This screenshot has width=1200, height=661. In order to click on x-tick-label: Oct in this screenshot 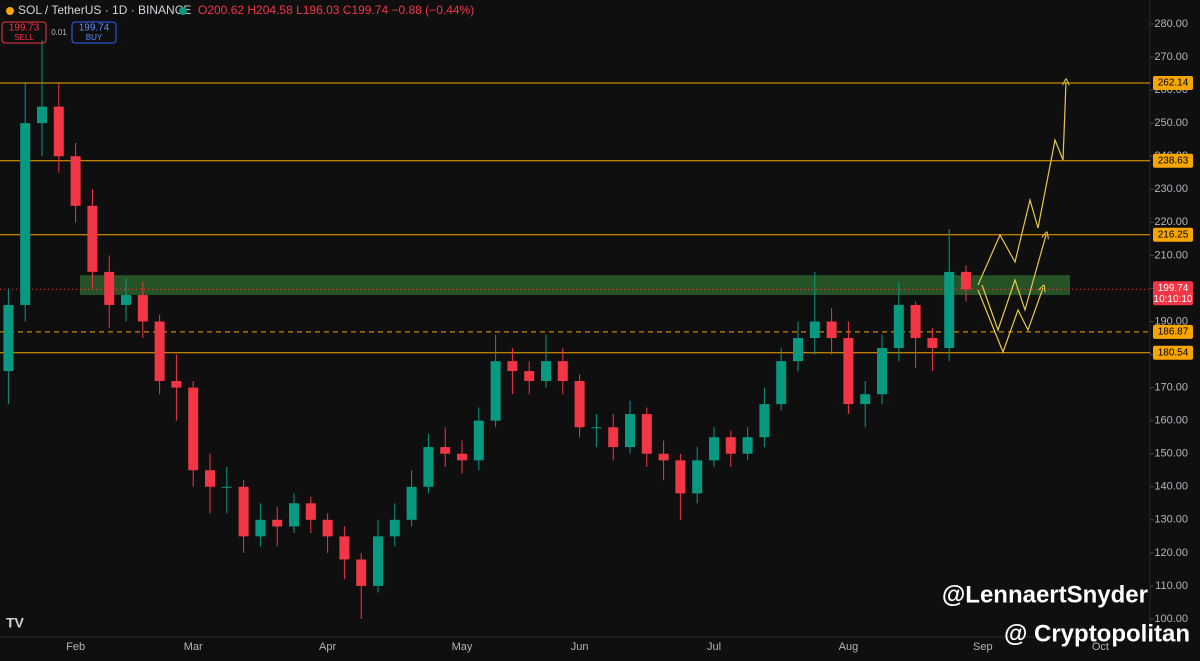, I will do `click(1100, 647)`.